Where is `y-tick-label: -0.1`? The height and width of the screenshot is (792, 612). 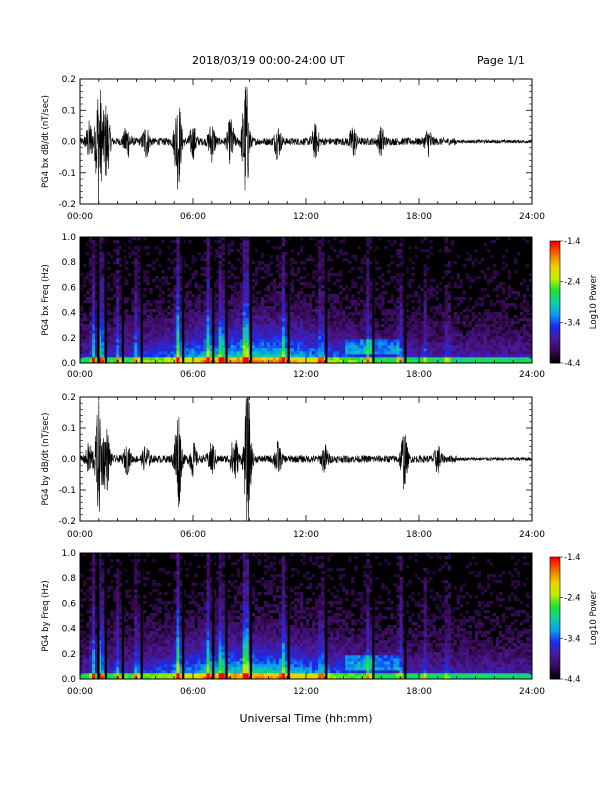
y-tick-label: -0.1 is located at coordinates (67, 174).